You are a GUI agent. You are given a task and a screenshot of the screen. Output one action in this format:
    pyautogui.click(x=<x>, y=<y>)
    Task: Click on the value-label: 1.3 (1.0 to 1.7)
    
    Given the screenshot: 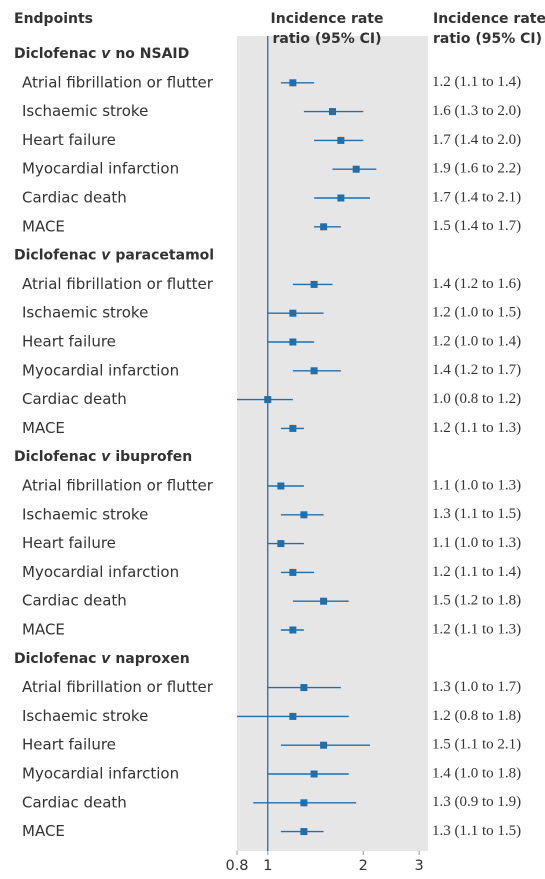 What is the action you would take?
    pyautogui.click(x=476, y=687)
    